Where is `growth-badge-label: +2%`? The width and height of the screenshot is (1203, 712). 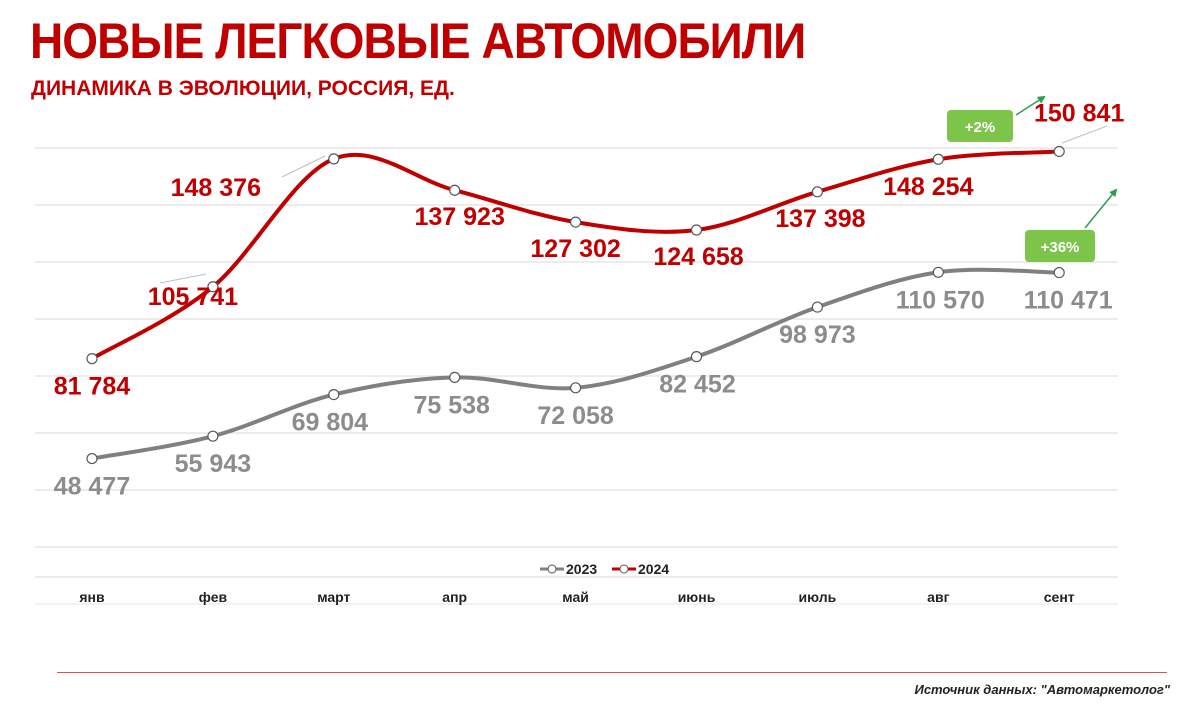 growth-badge-label: +2% is located at coordinates (980, 127).